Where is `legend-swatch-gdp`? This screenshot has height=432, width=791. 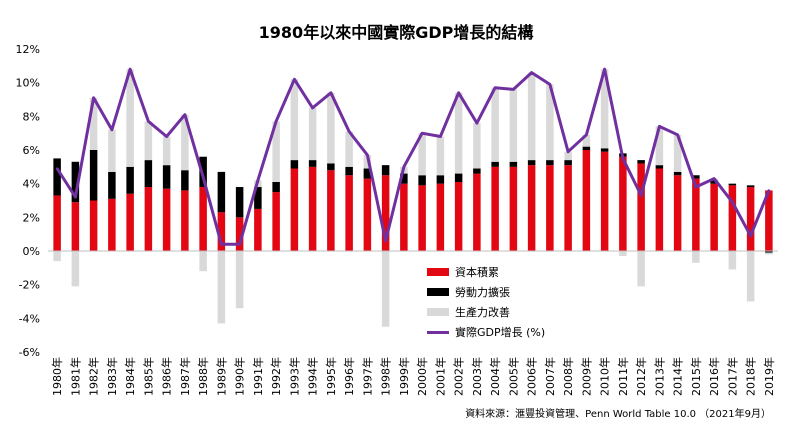 legend-swatch-gdp is located at coordinates (438, 332).